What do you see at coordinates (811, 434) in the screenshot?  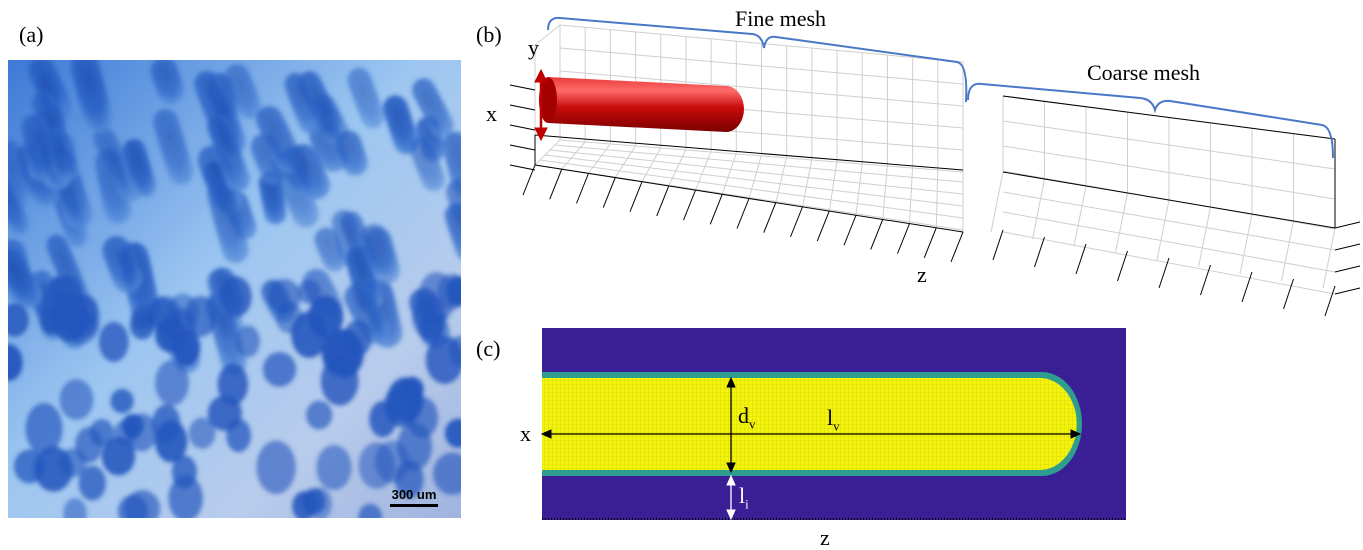 I see `length-dimension` at bounding box center [811, 434].